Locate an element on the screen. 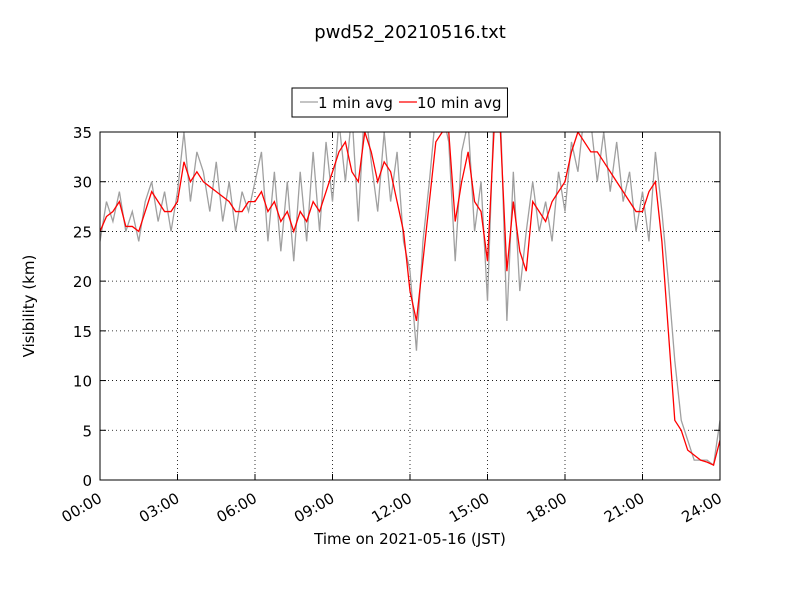 This screenshot has height=600, width=800. y-tick-label: 25 is located at coordinates (82, 232).